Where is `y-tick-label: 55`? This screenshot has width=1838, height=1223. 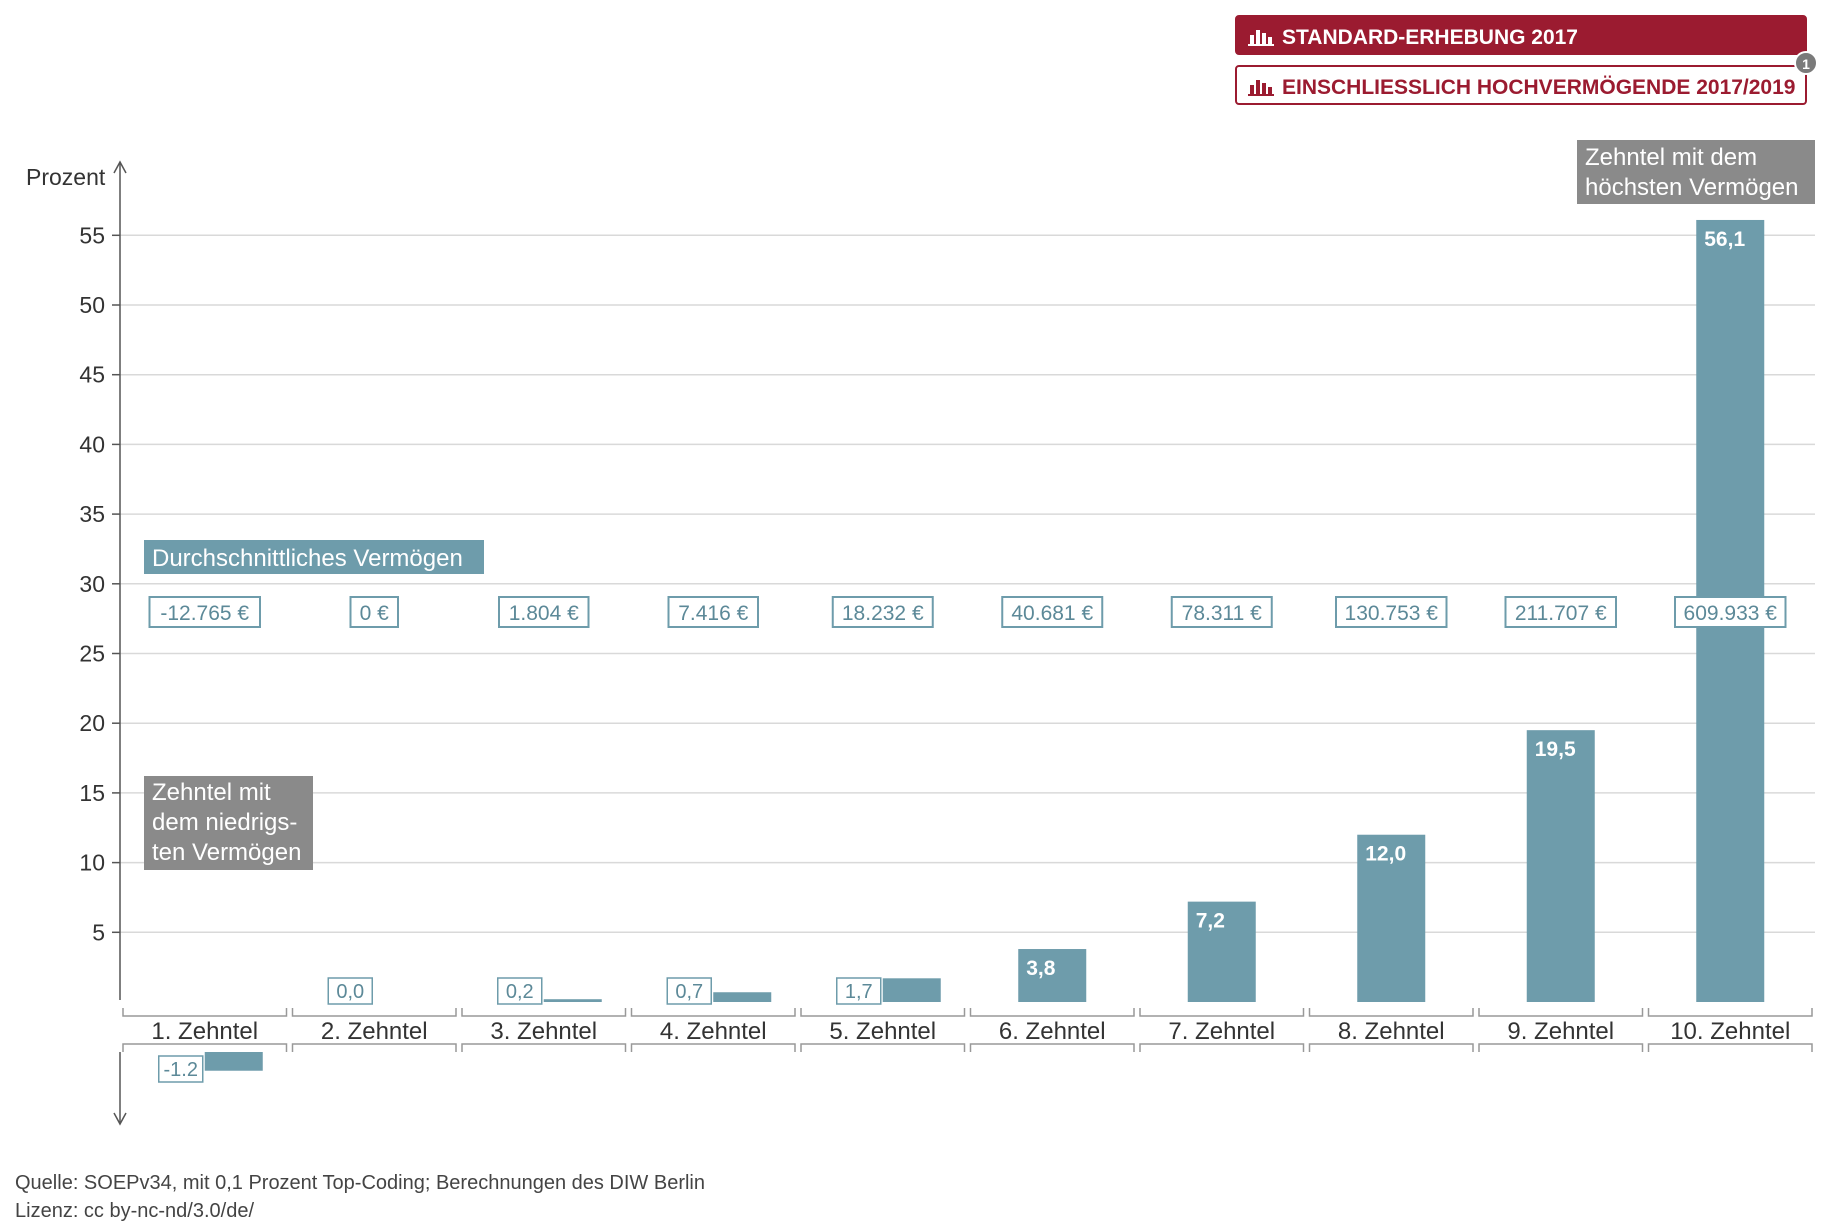
y-tick-label: 55 is located at coordinates (92, 235).